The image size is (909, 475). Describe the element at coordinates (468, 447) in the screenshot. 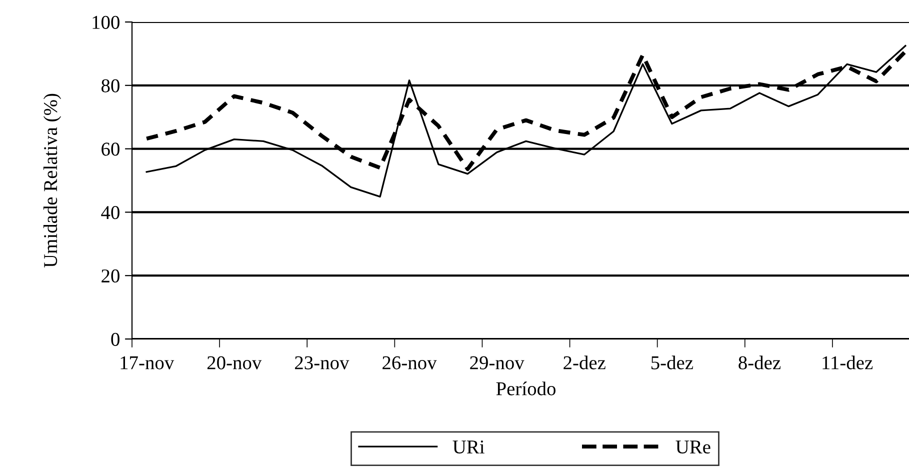

I see `legend-label: URi` at that location.